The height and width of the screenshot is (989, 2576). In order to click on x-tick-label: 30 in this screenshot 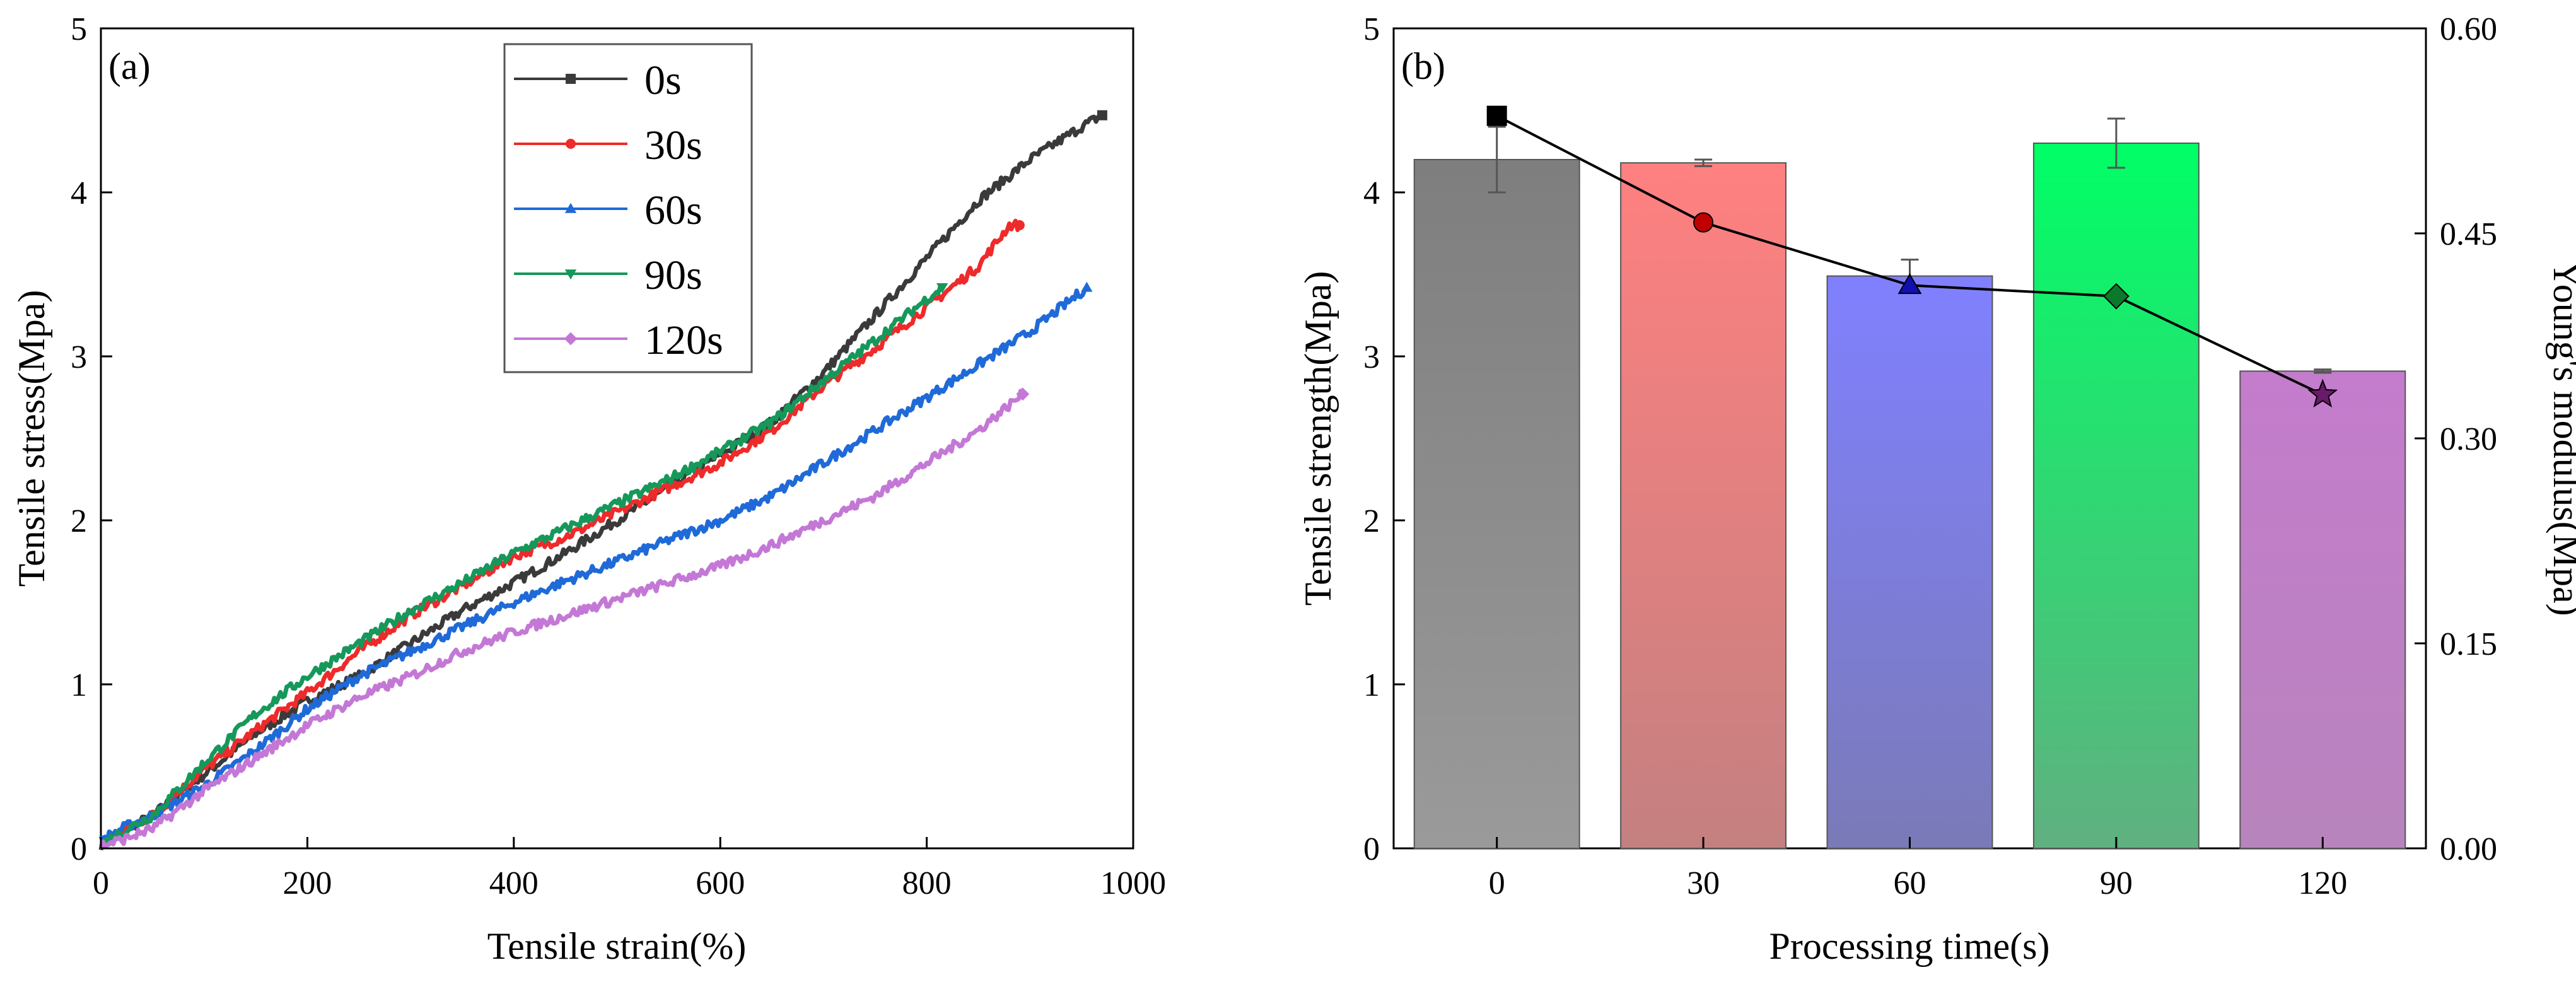, I will do `click(1704, 883)`.